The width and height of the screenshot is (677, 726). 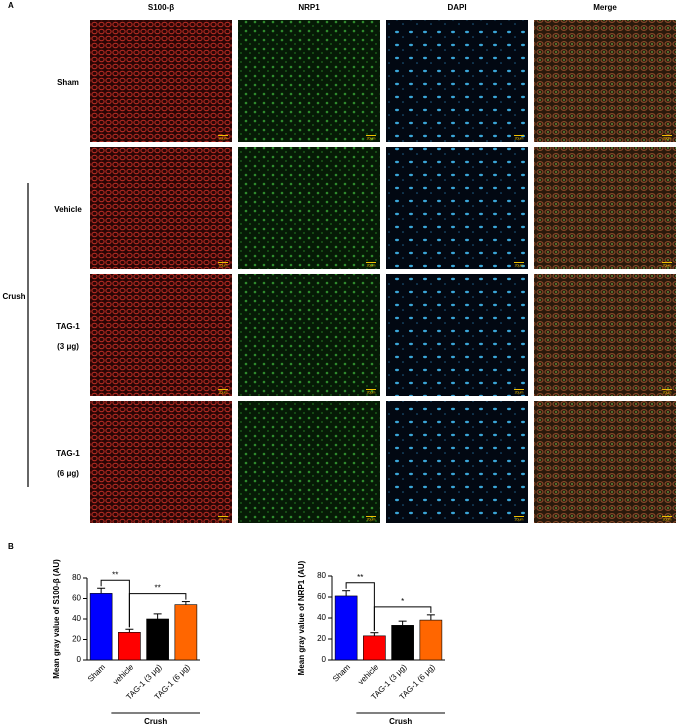 I want to click on panel-label: A, so click(x=11, y=5).